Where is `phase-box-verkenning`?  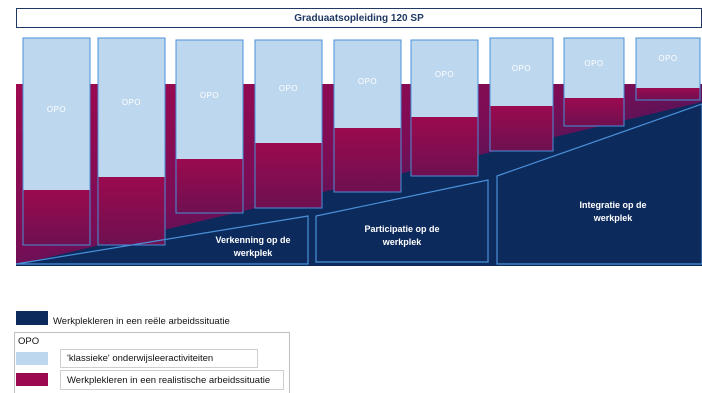 phase-box-verkenning is located at coordinates (162, 240).